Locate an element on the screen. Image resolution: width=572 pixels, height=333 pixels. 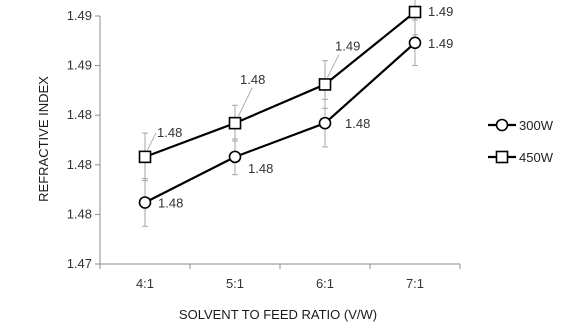
legend-marker-square is located at coordinates (502, 157).